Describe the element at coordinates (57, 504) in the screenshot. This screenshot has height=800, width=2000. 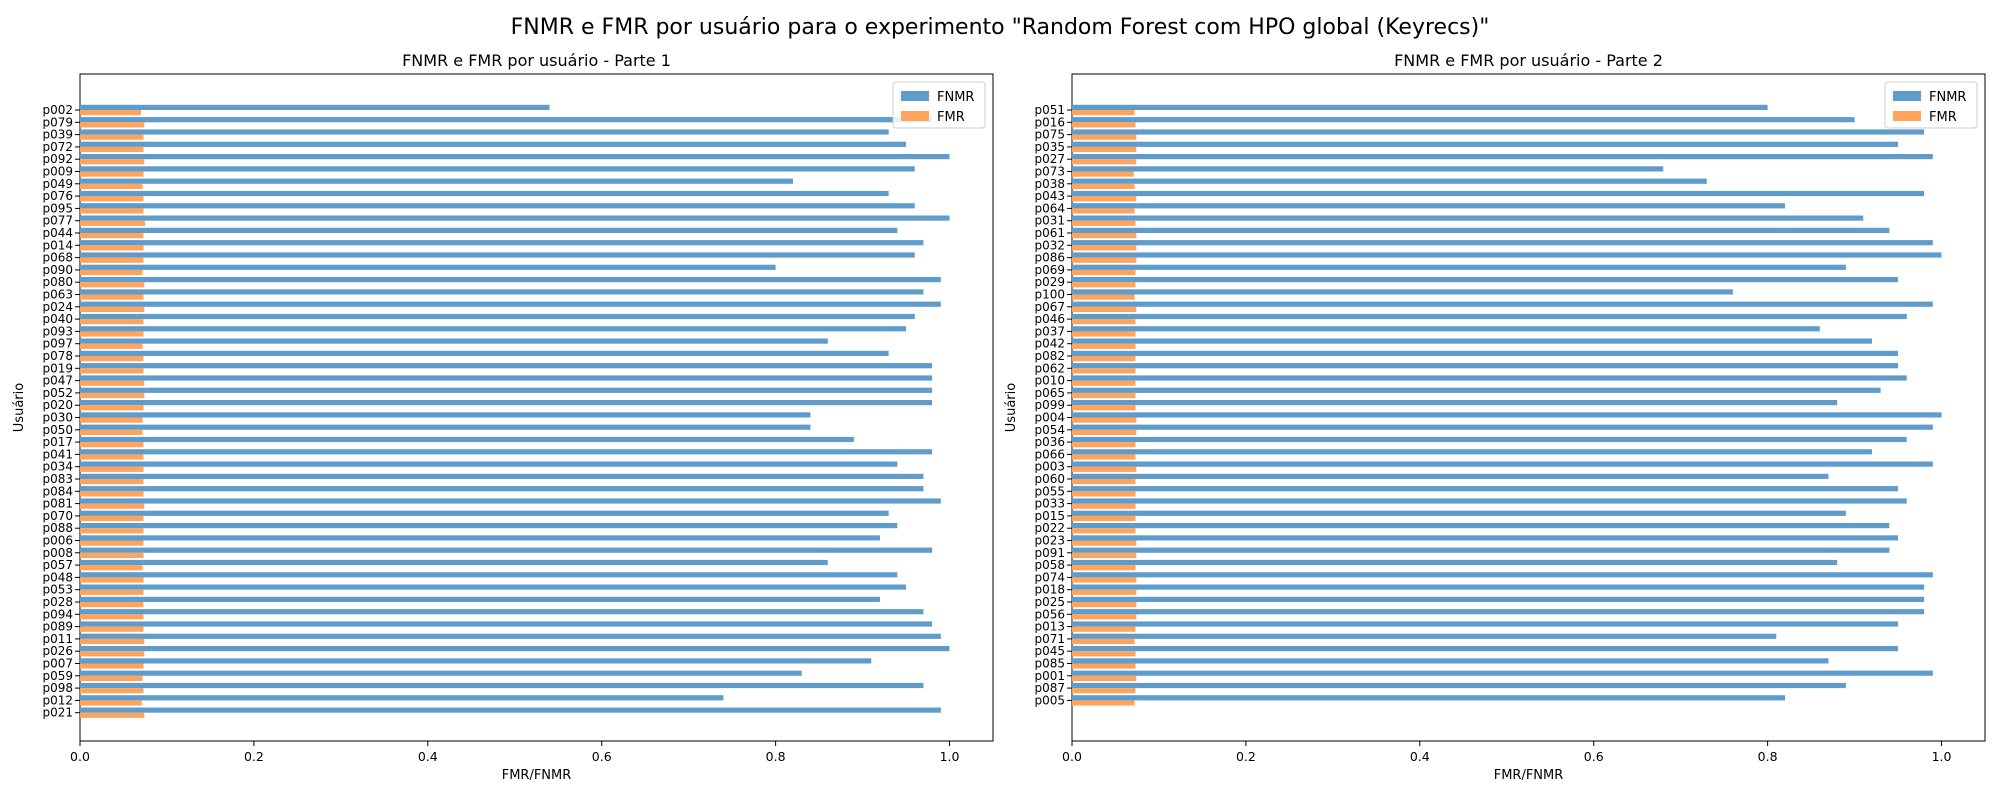
I see `y-tick-label-p081: p081` at that location.